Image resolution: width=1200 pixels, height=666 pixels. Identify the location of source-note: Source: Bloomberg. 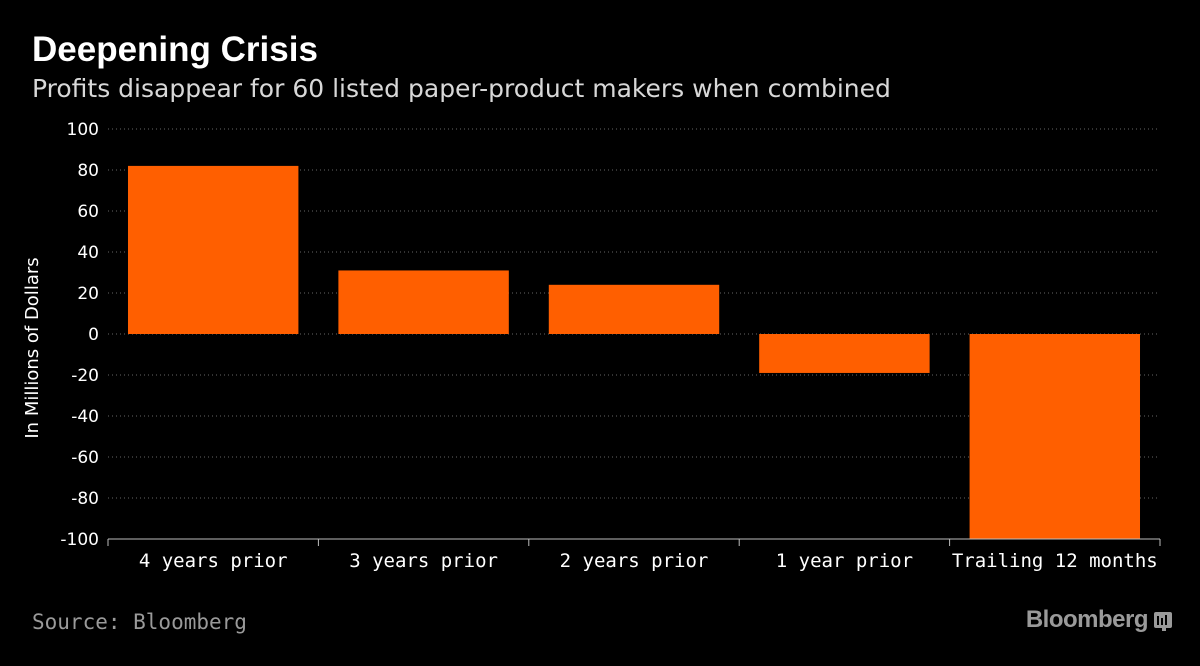
(139, 622).